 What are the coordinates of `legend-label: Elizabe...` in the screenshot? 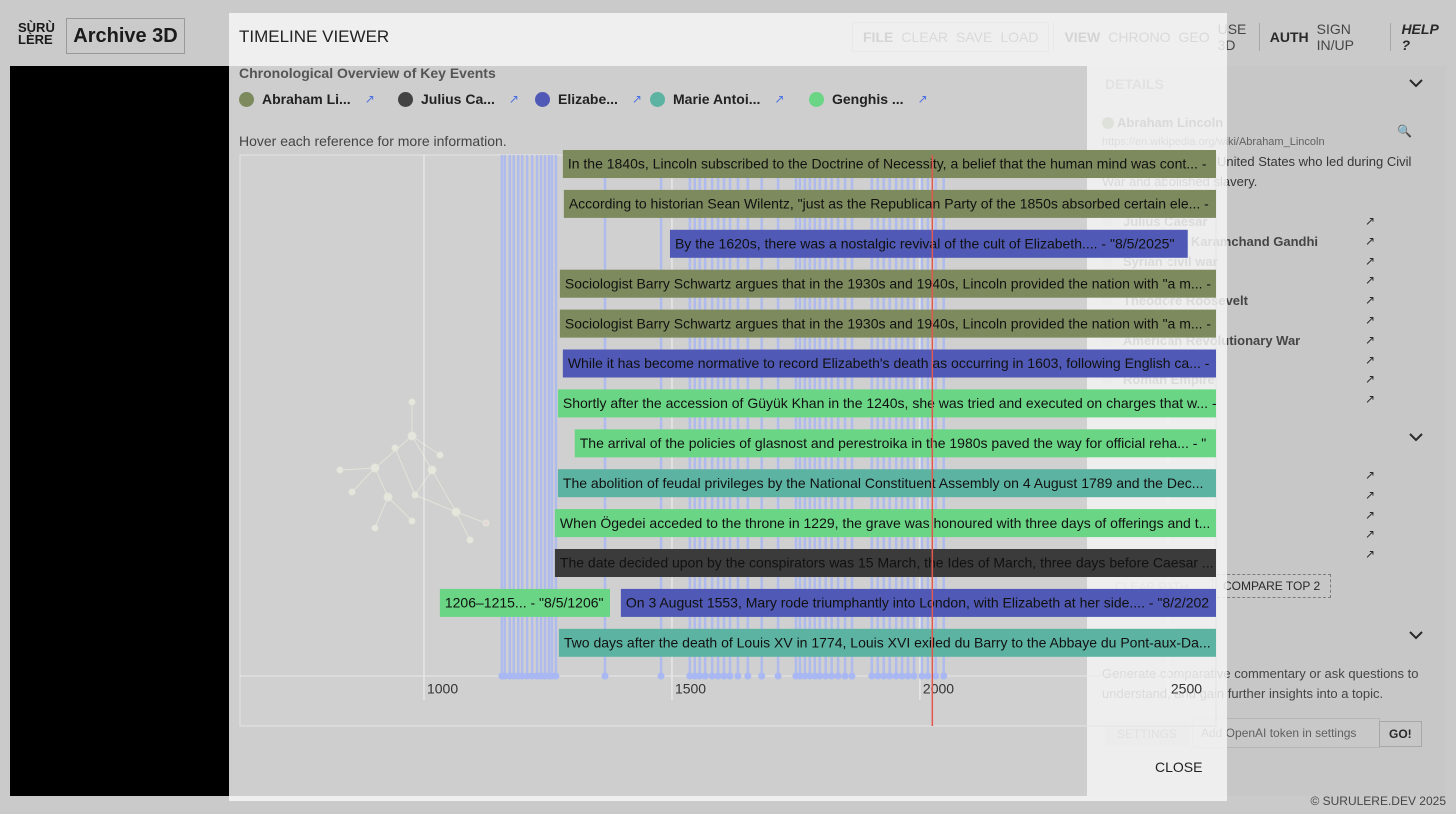 It's located at (588, 99).